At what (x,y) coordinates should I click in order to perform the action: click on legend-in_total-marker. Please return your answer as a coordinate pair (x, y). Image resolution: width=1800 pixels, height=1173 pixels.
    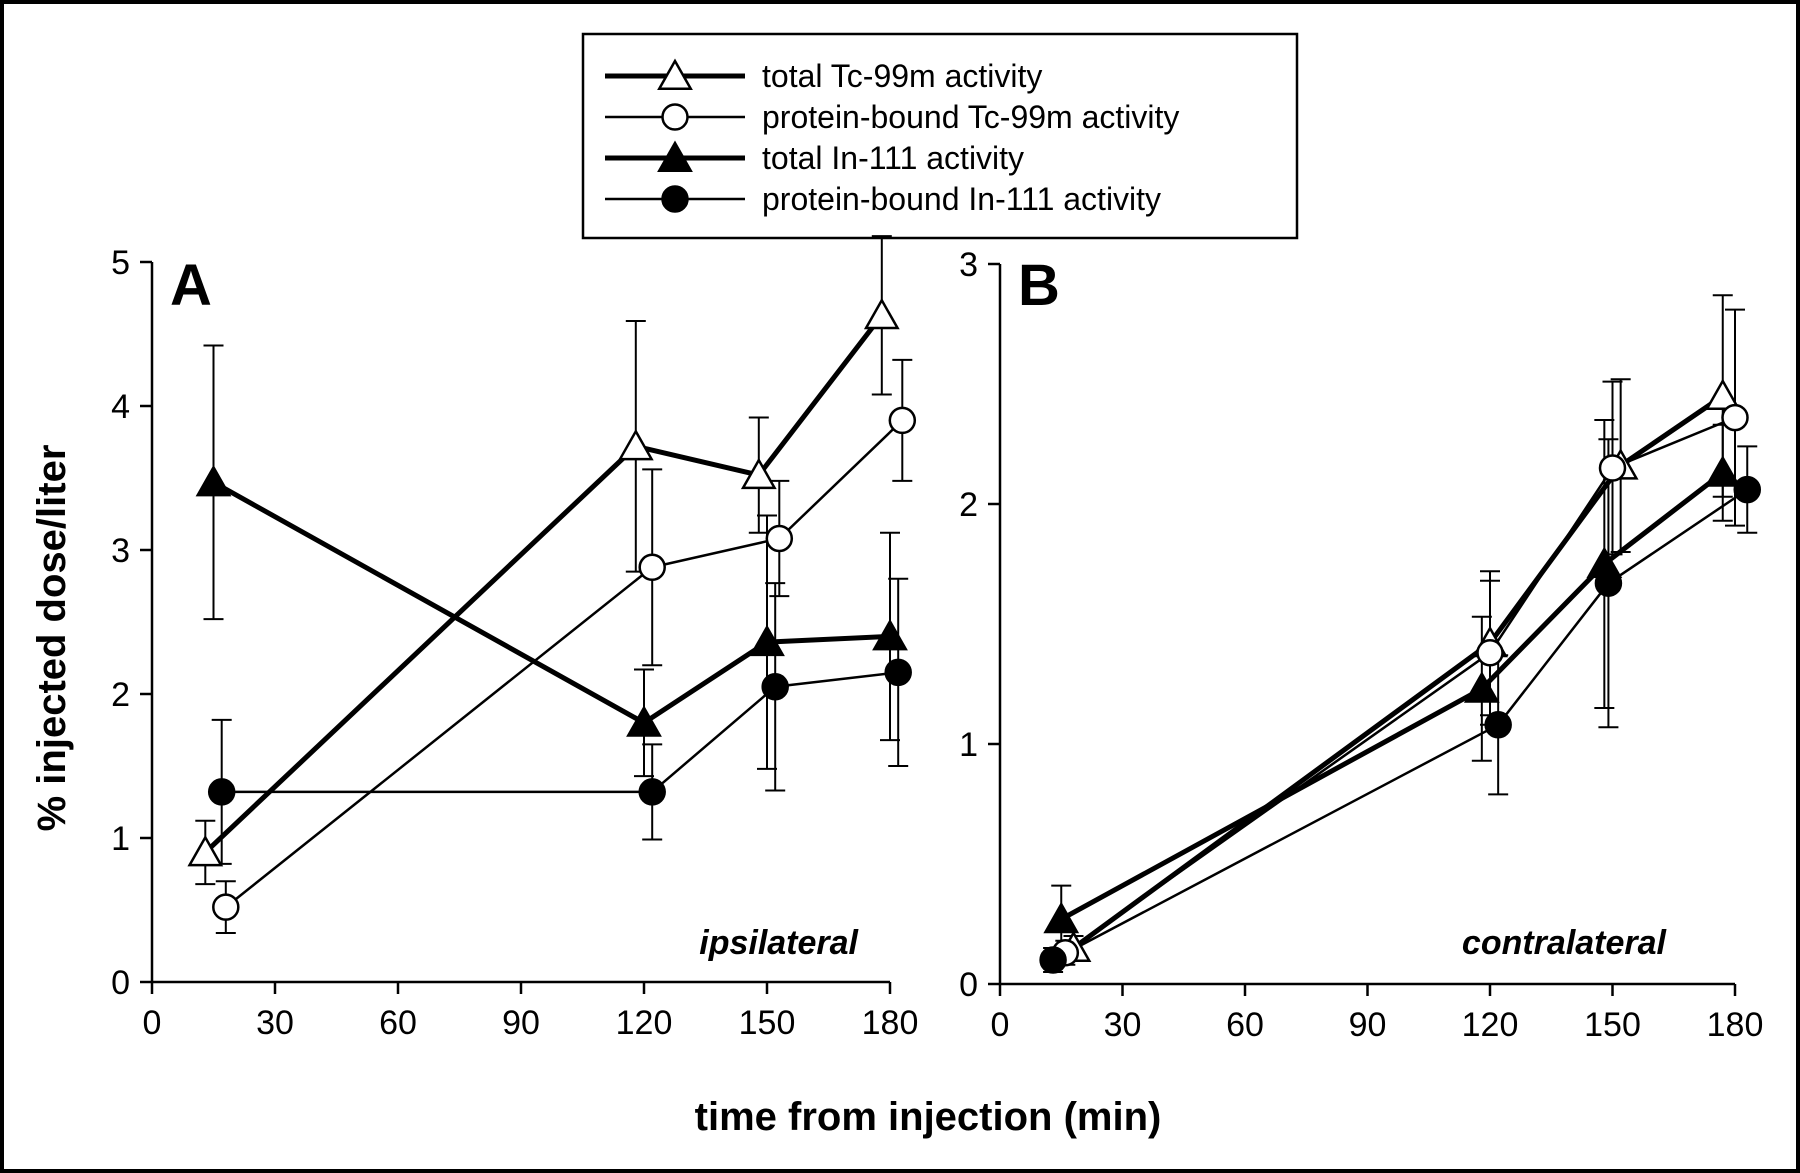
    Looking at the image, I should click on (675, 156).